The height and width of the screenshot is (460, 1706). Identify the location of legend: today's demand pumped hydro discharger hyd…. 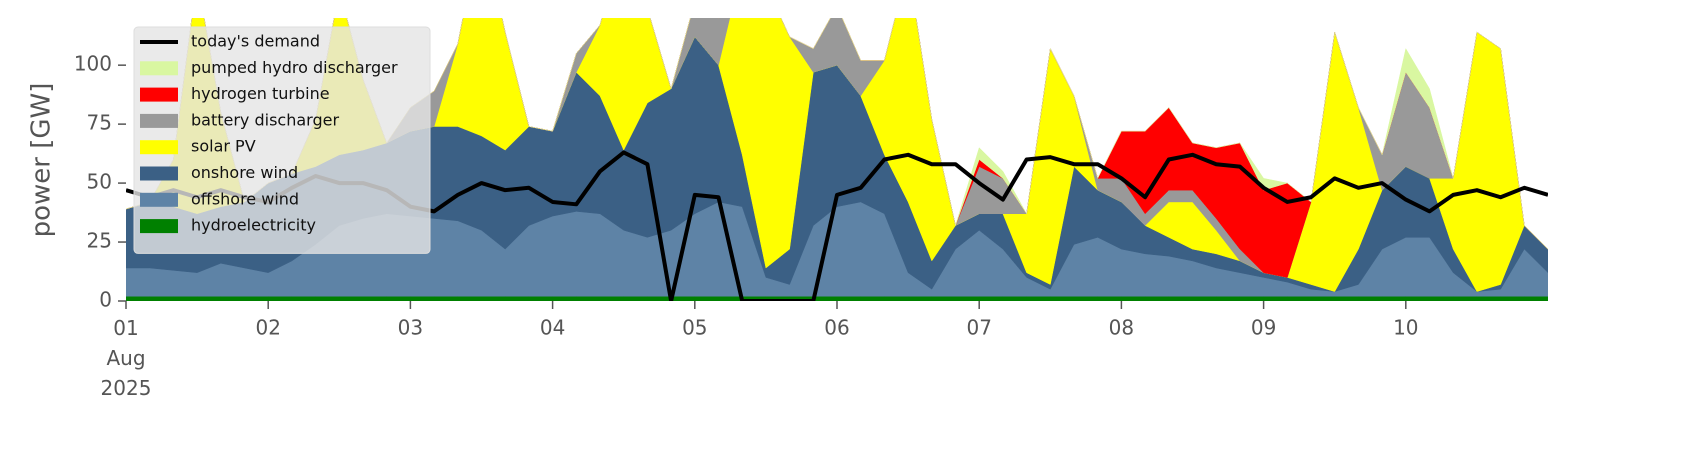
(282, 140).